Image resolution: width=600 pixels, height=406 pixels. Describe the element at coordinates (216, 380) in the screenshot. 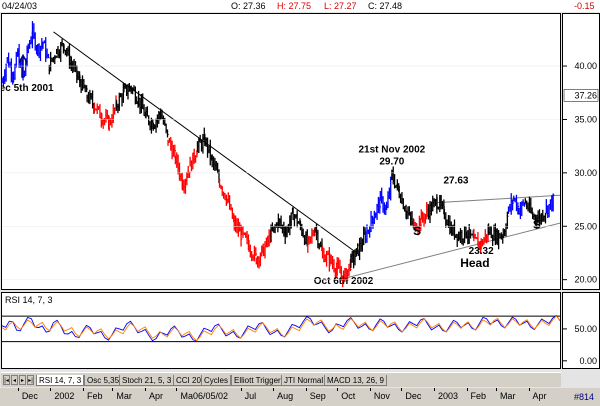

I see `tab-cycles: Cycles` at that location.